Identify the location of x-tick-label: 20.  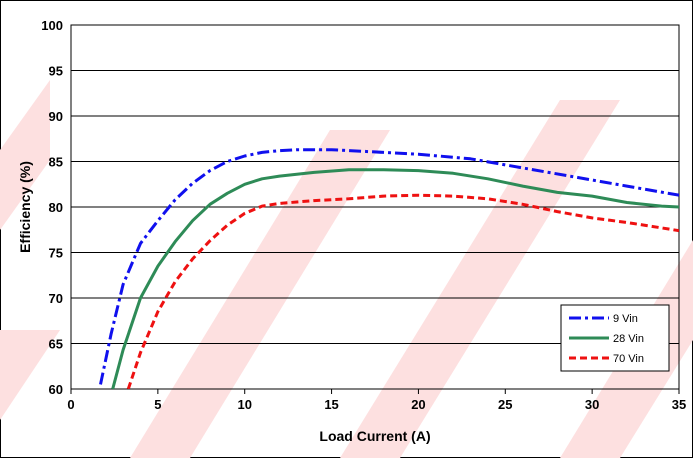
(418, 404).